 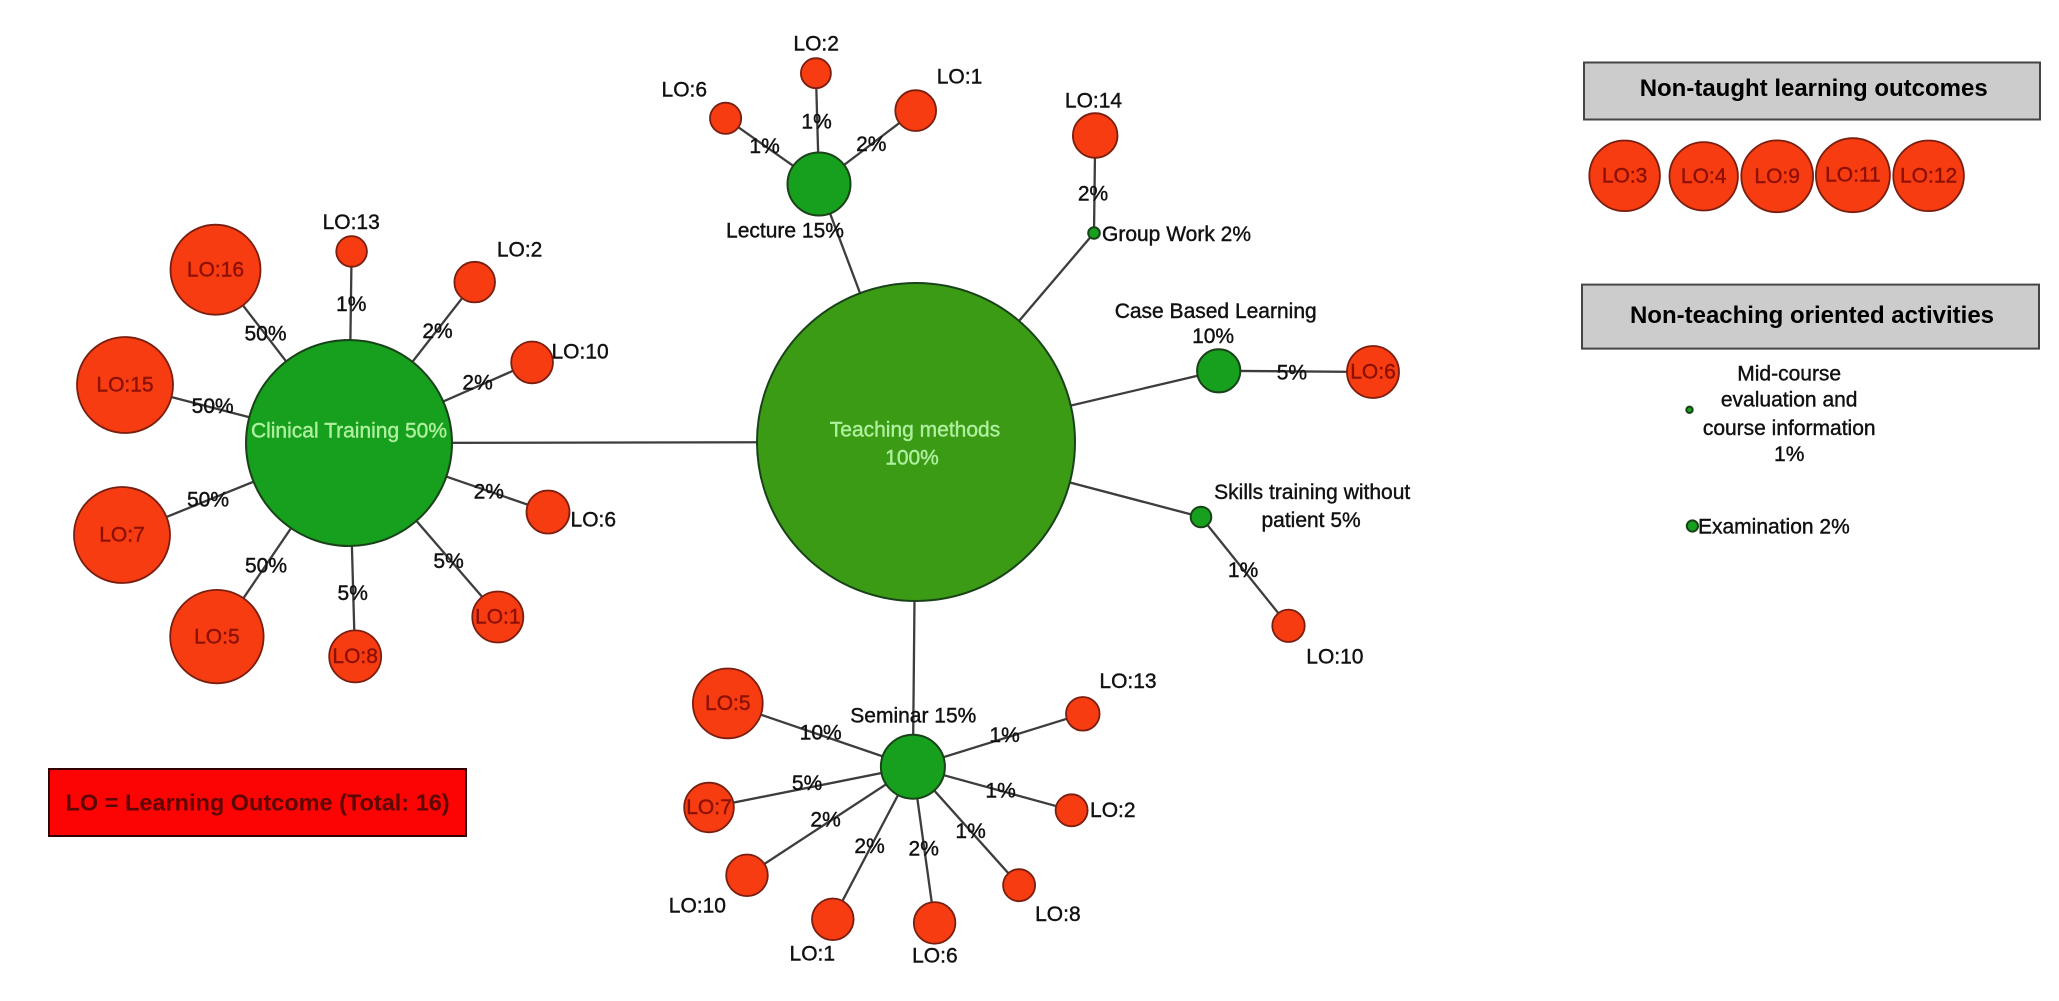 I want to click on svg-text: LO:15, so click(x=124, y=385).